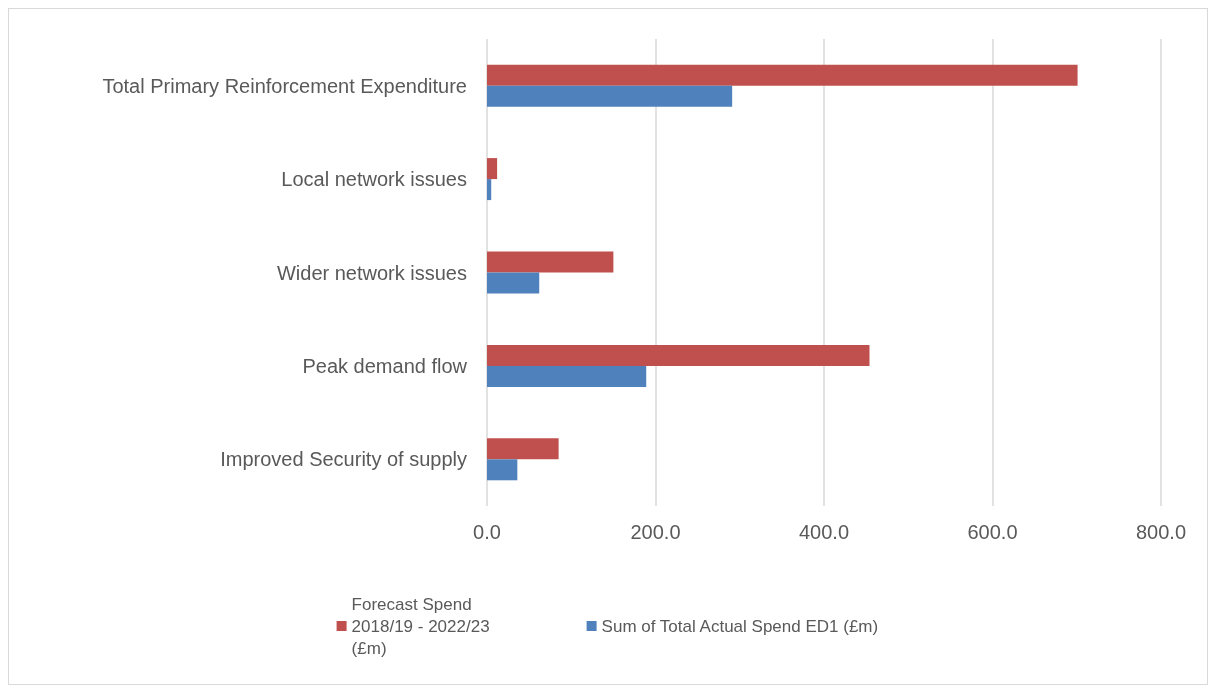 This screenshot has height=693, width=1216. What do you see at coordinates (371, 272) in the screenshot?
I see `y-tick-label: Wider network issues` at bounding box center [371, 272].